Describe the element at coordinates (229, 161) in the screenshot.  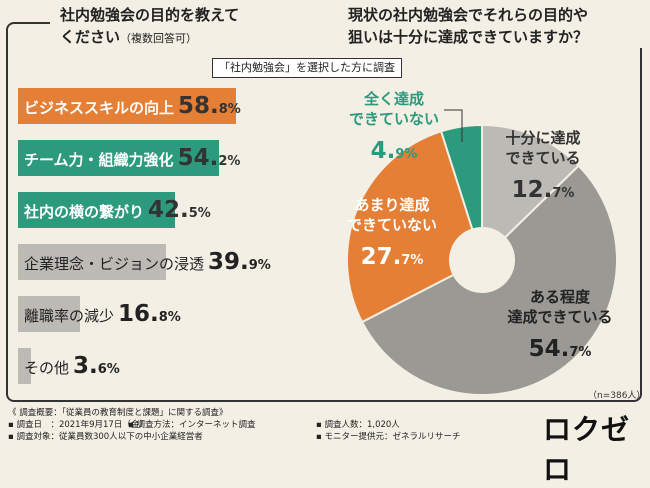
I see `bar-value-decimal: 2%` at that location.